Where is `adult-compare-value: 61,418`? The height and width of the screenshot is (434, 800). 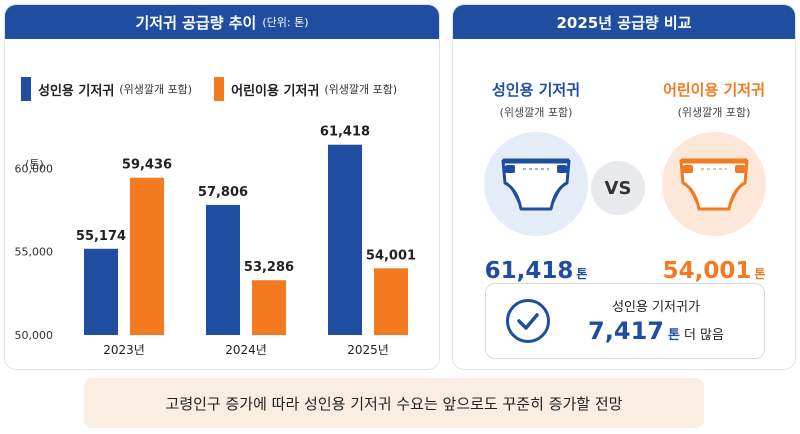
adult-compare-value: 61,418 is located at coordinates (529, 271).